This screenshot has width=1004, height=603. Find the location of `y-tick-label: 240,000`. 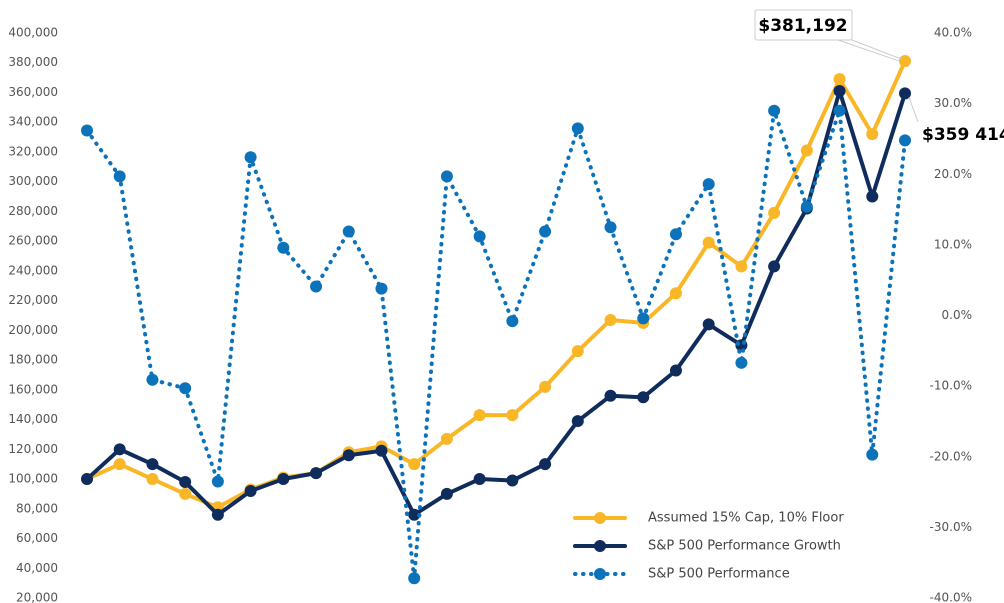

y-tick-label: 240,000 is located at coordinates (33, 270).